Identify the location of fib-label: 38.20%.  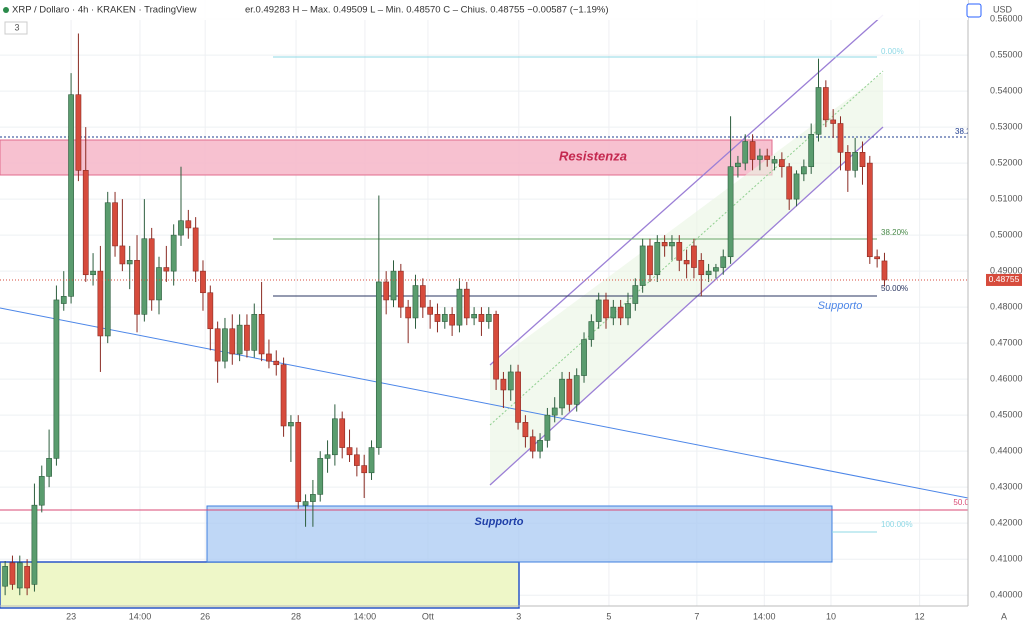
(894, 232).